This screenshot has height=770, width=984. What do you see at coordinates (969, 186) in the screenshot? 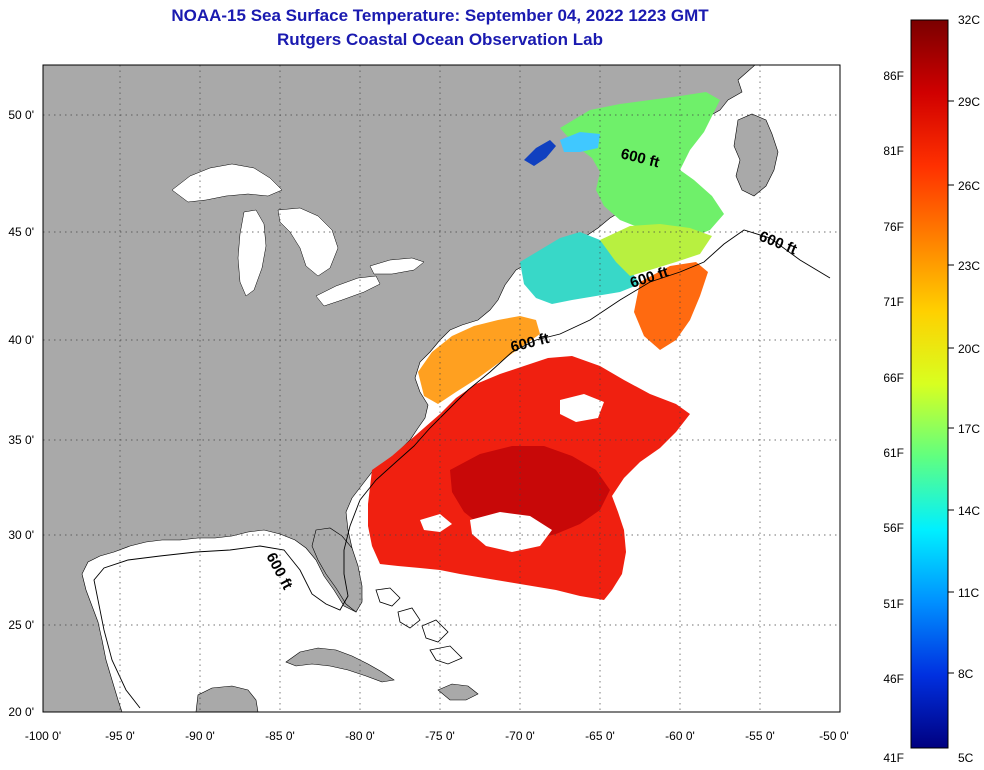
I see `colorbar-c-label: 26C` at bounding box center [969, 186].